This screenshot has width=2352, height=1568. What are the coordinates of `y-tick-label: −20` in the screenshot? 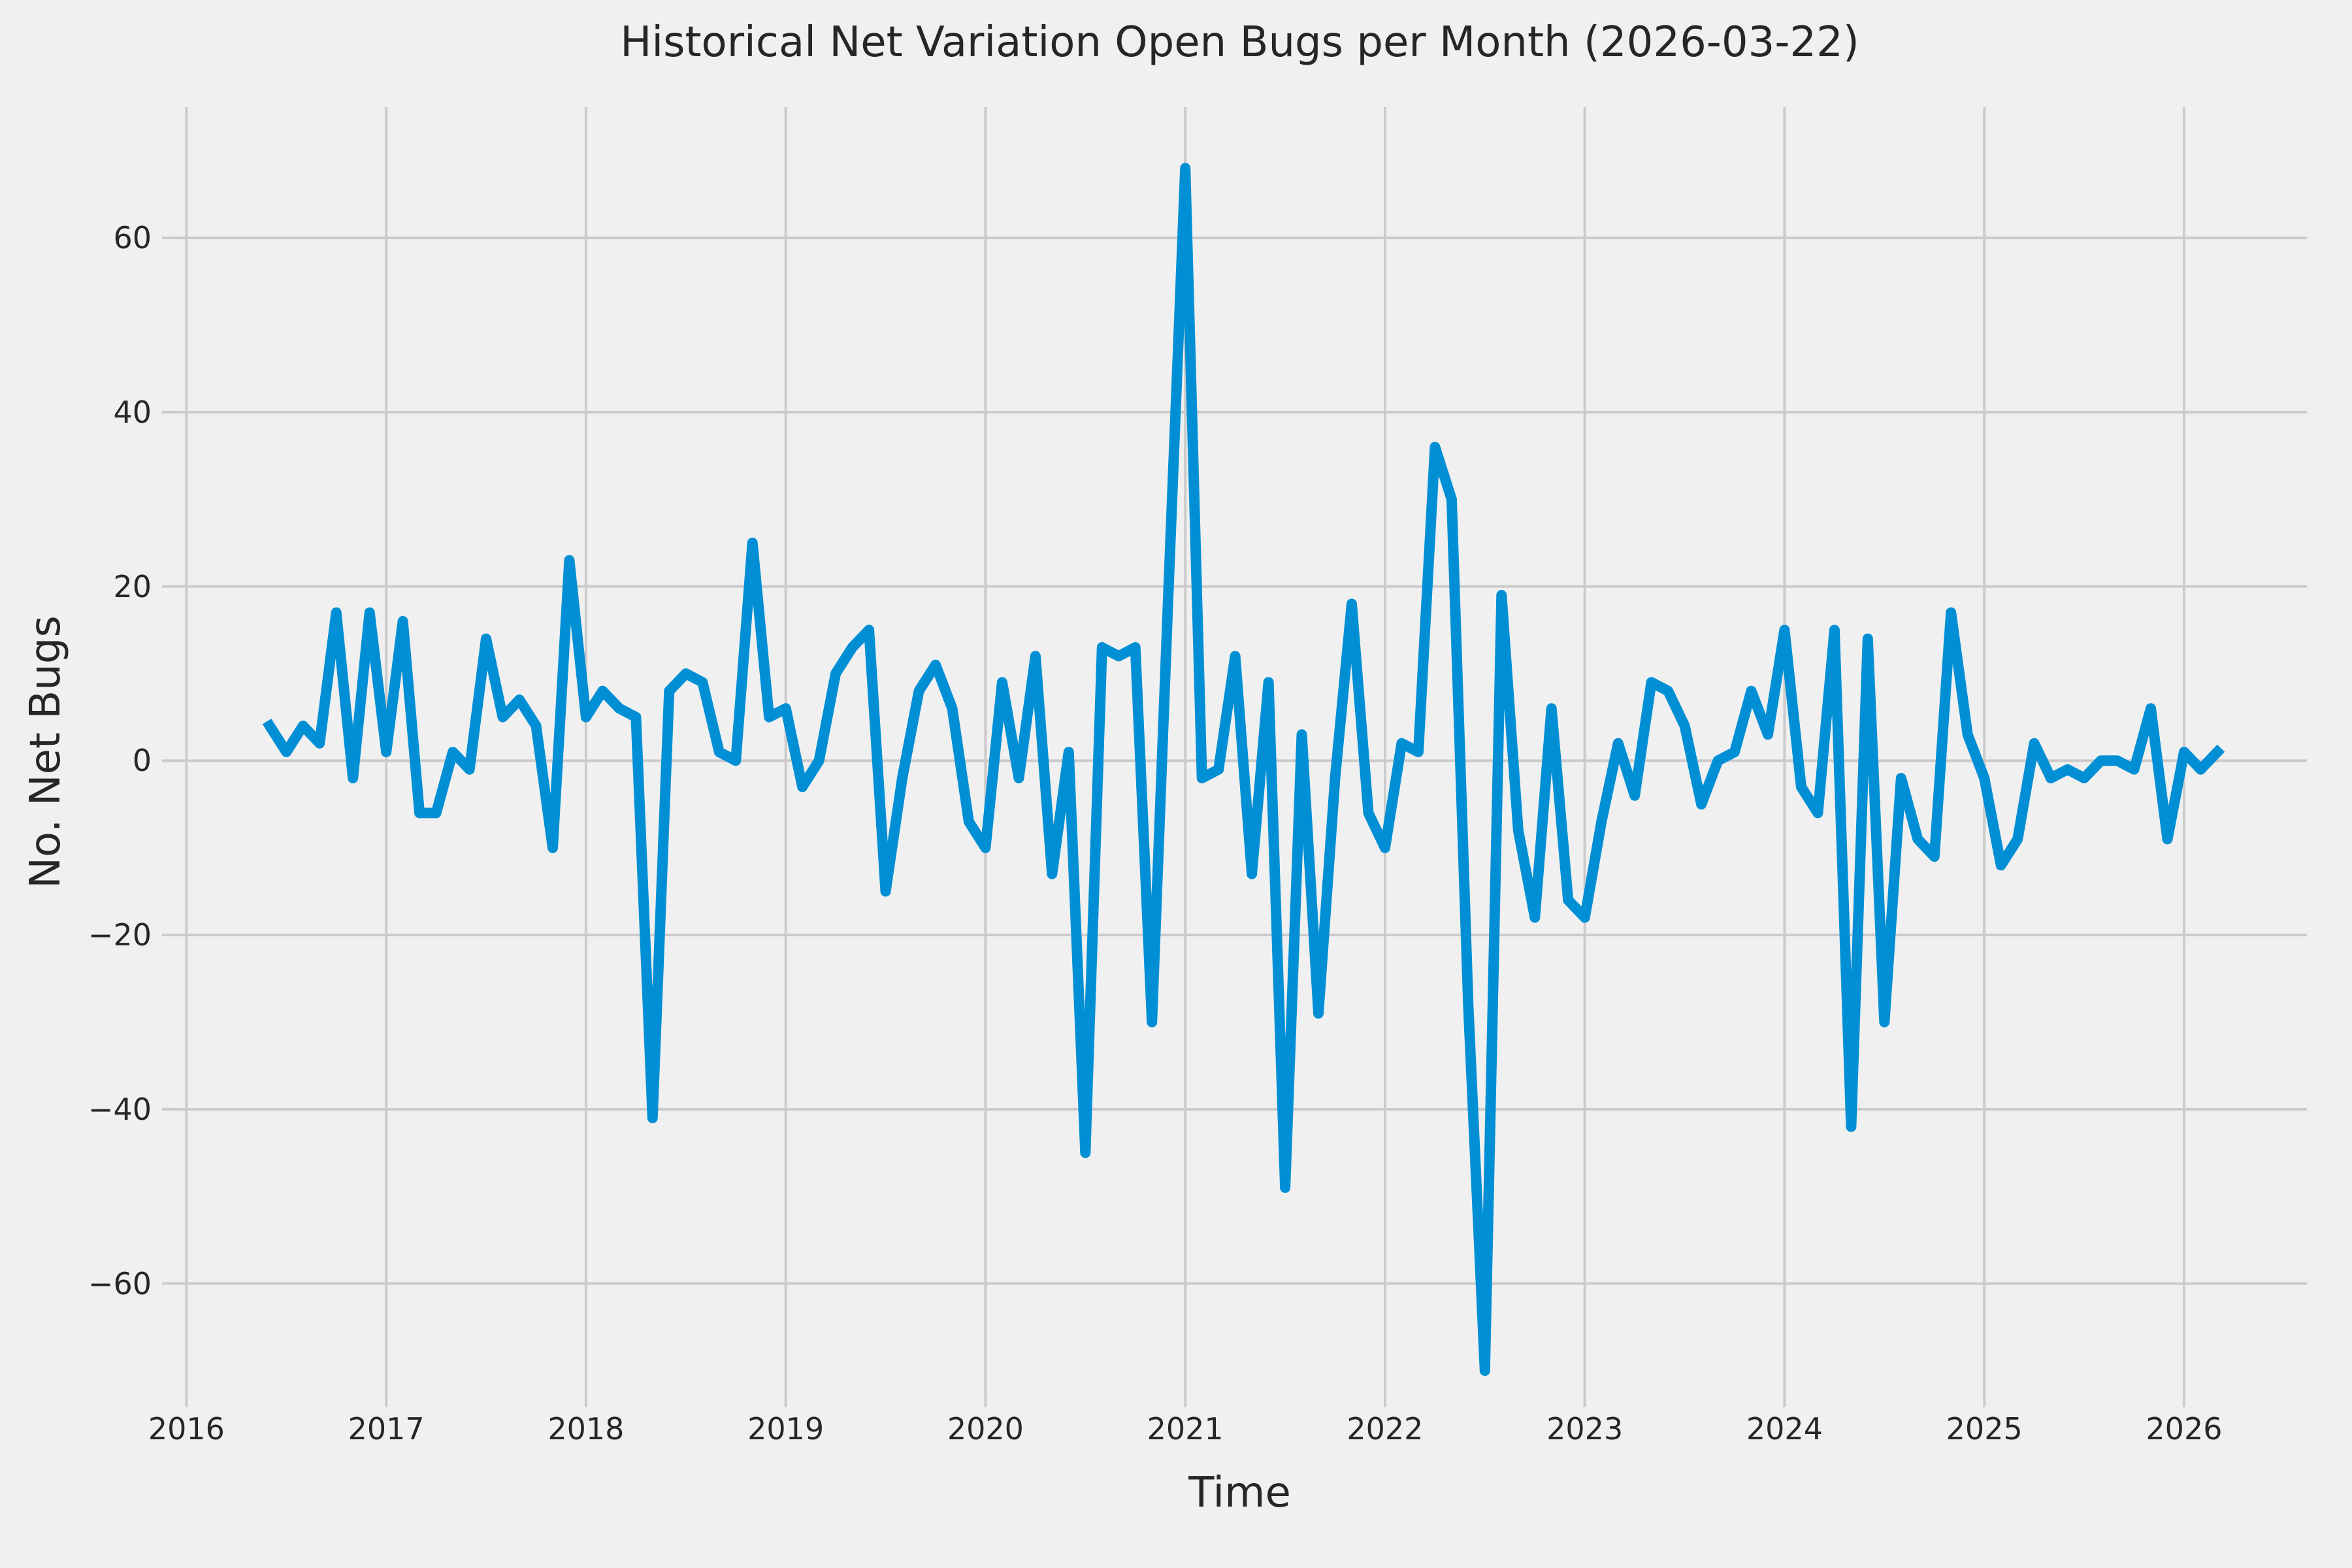 It's located at (120, 935).